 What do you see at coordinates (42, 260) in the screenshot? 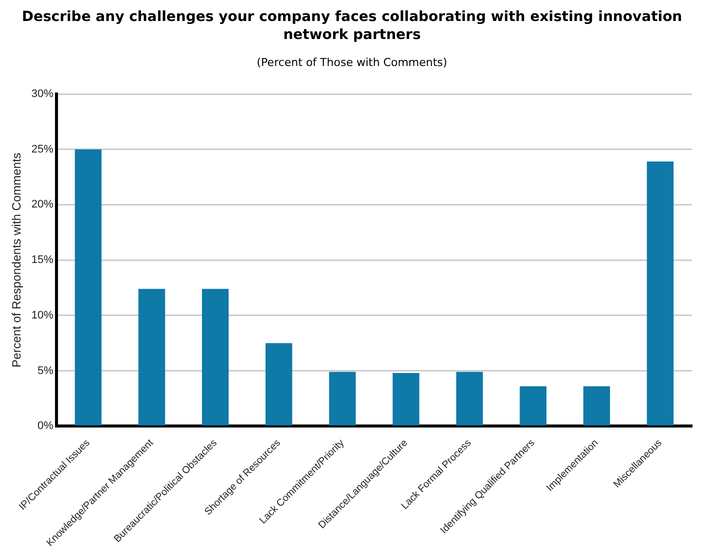
I see `y-tick-label: 15%` at bounding box center [42, 260].